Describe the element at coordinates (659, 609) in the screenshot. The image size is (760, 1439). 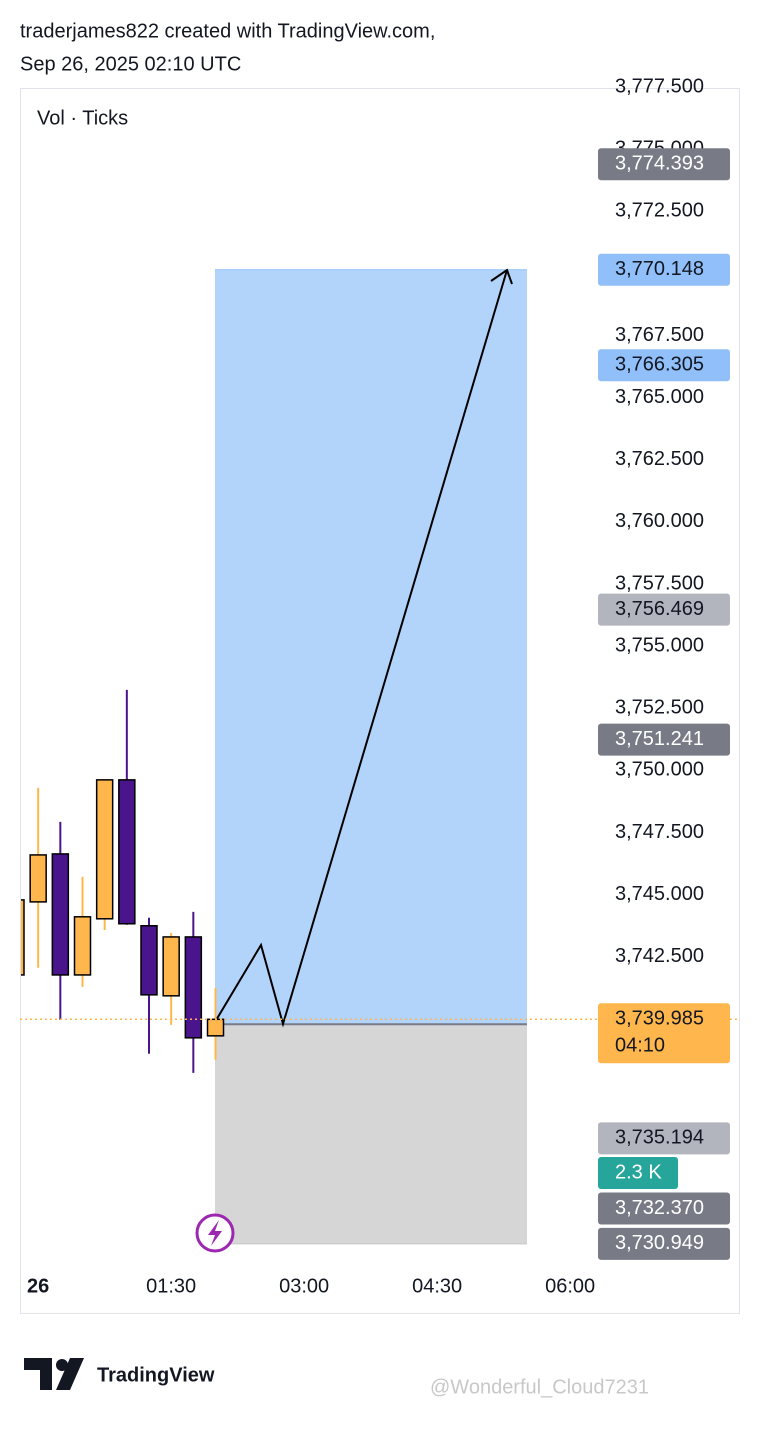
I see `price-tag-label: 3,756.469` at that location.